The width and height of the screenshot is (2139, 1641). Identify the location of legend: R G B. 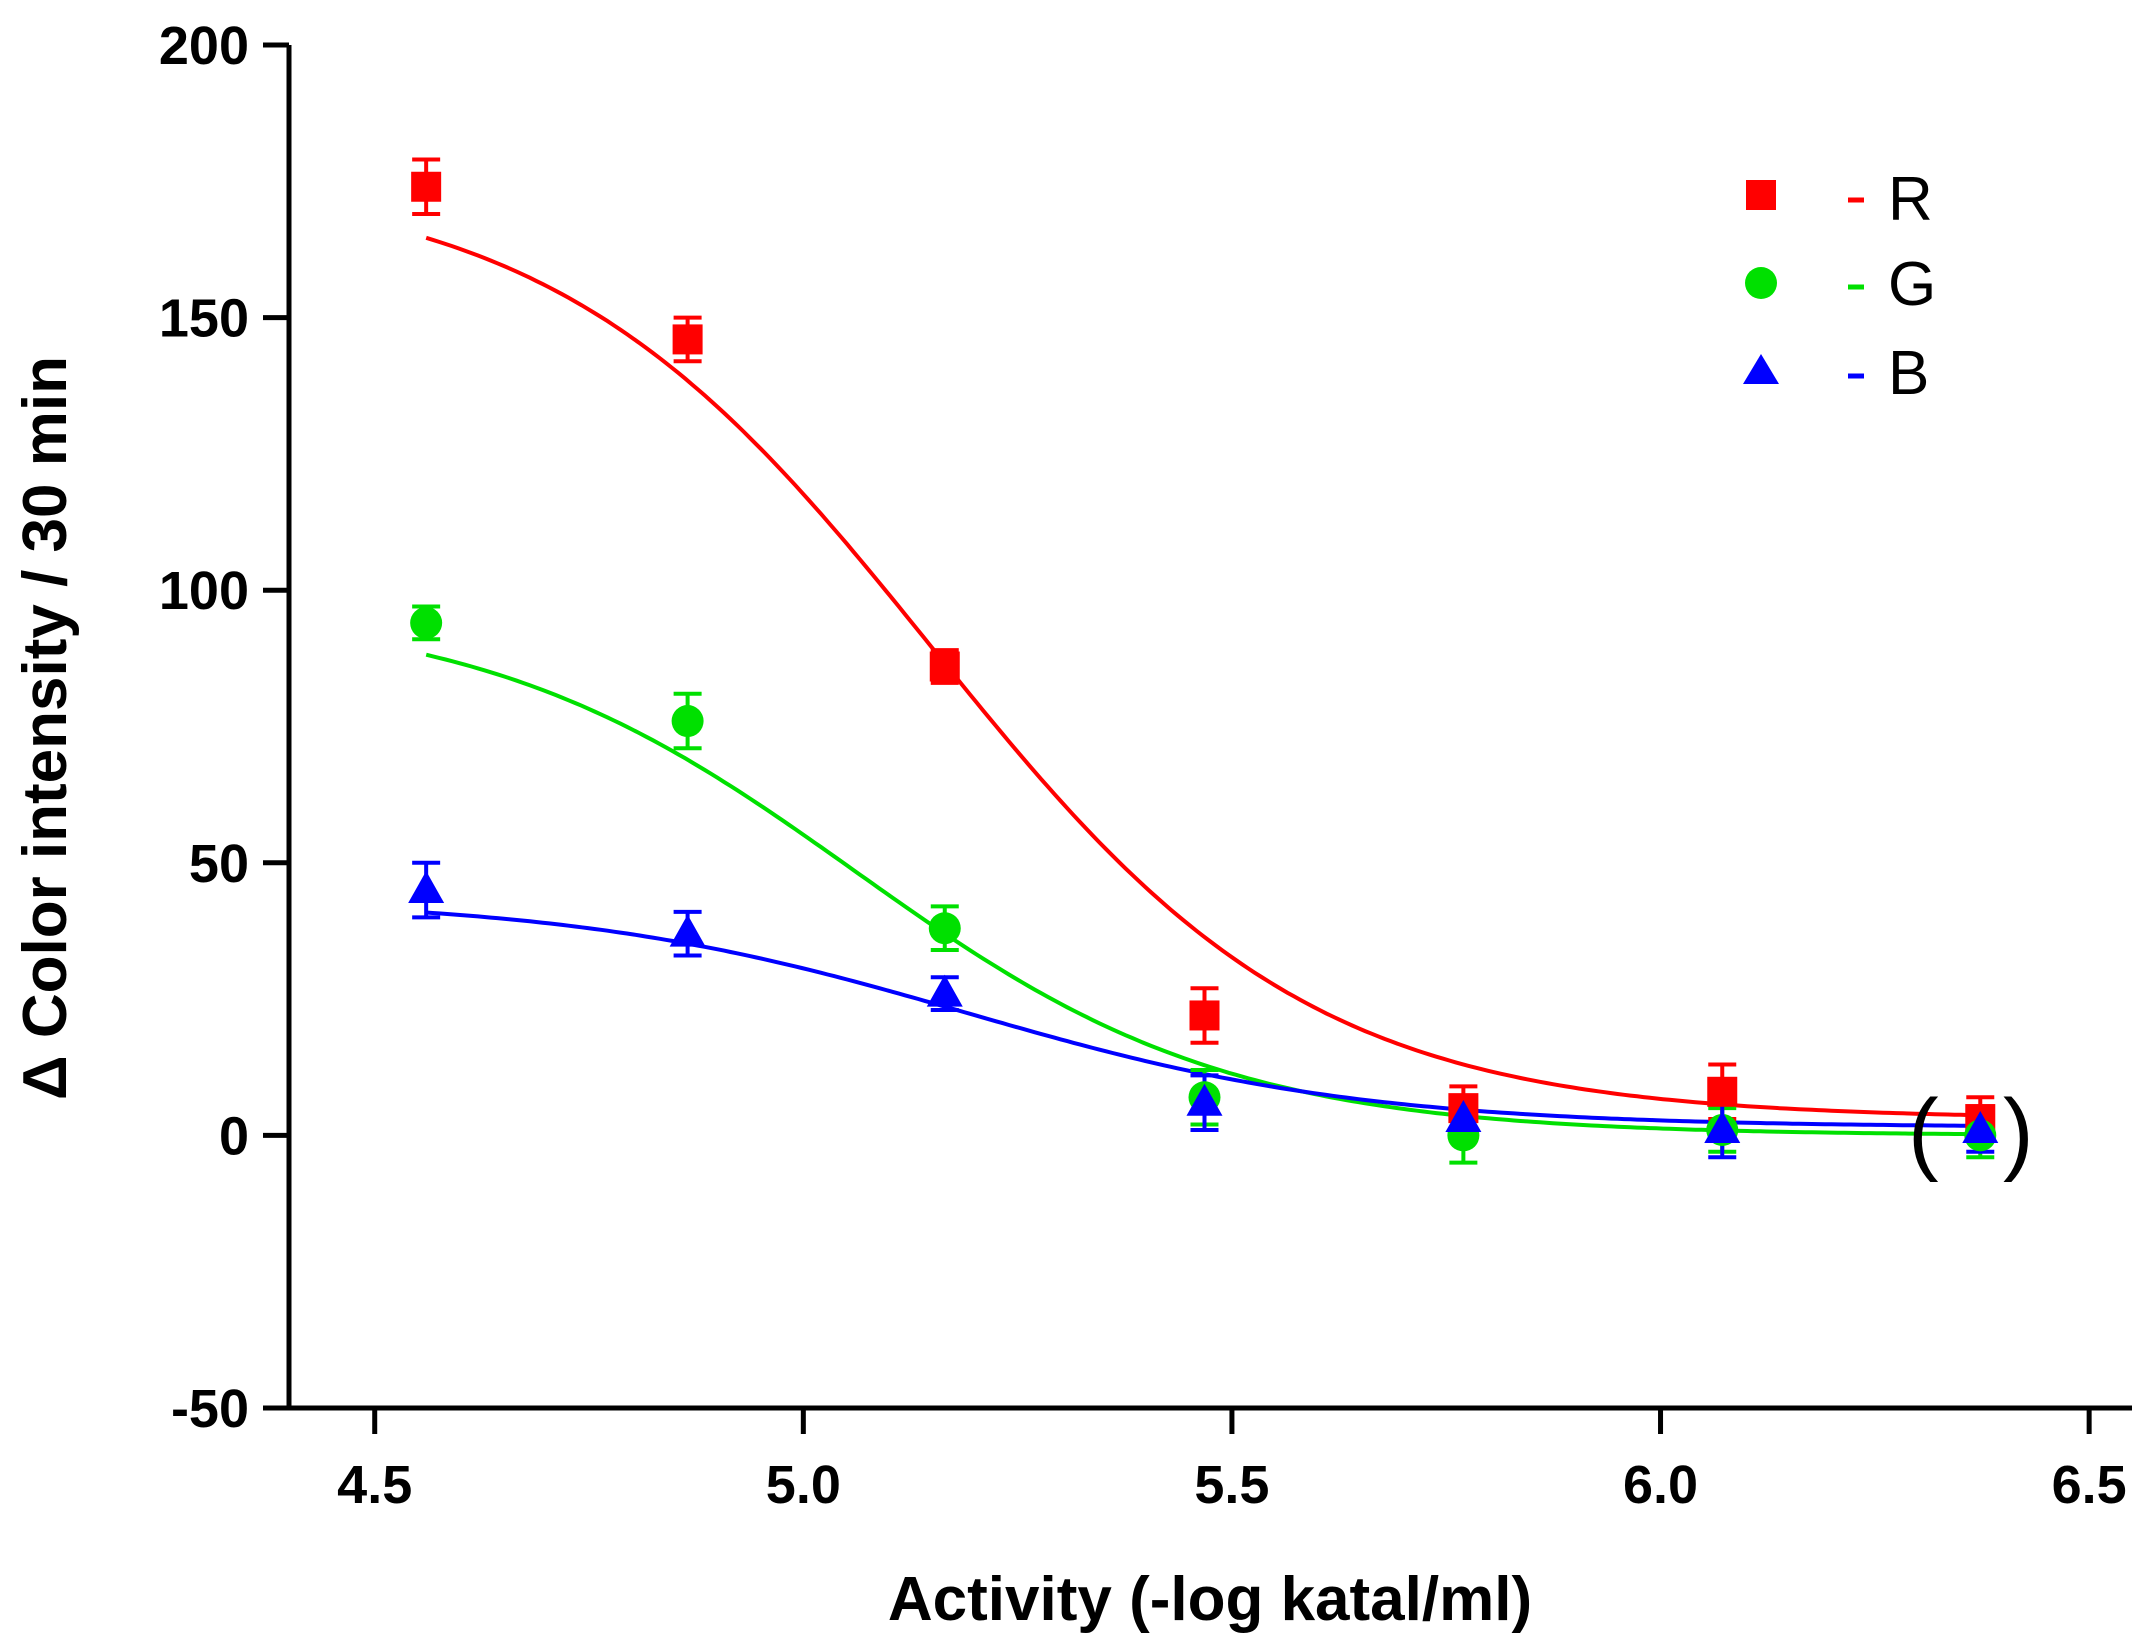
(1839, 286).